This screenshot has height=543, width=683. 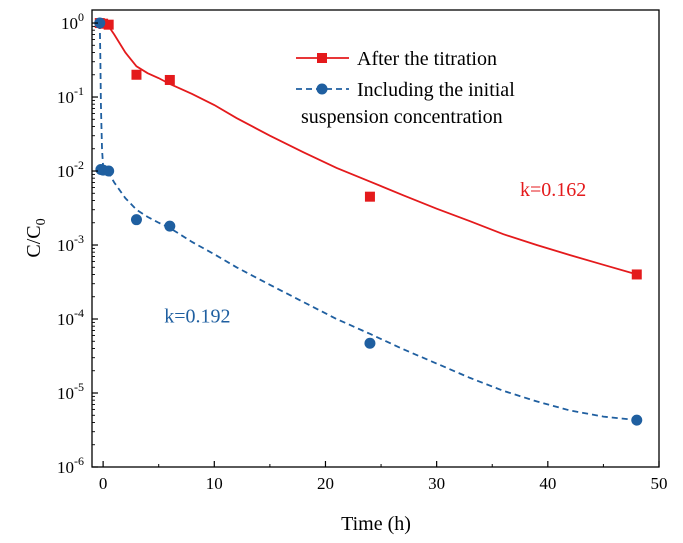 What do you see at coordinates (79, 387) in the screenshot?
I see `y-tick-exponent: -5` at bounding box center [79, 387].